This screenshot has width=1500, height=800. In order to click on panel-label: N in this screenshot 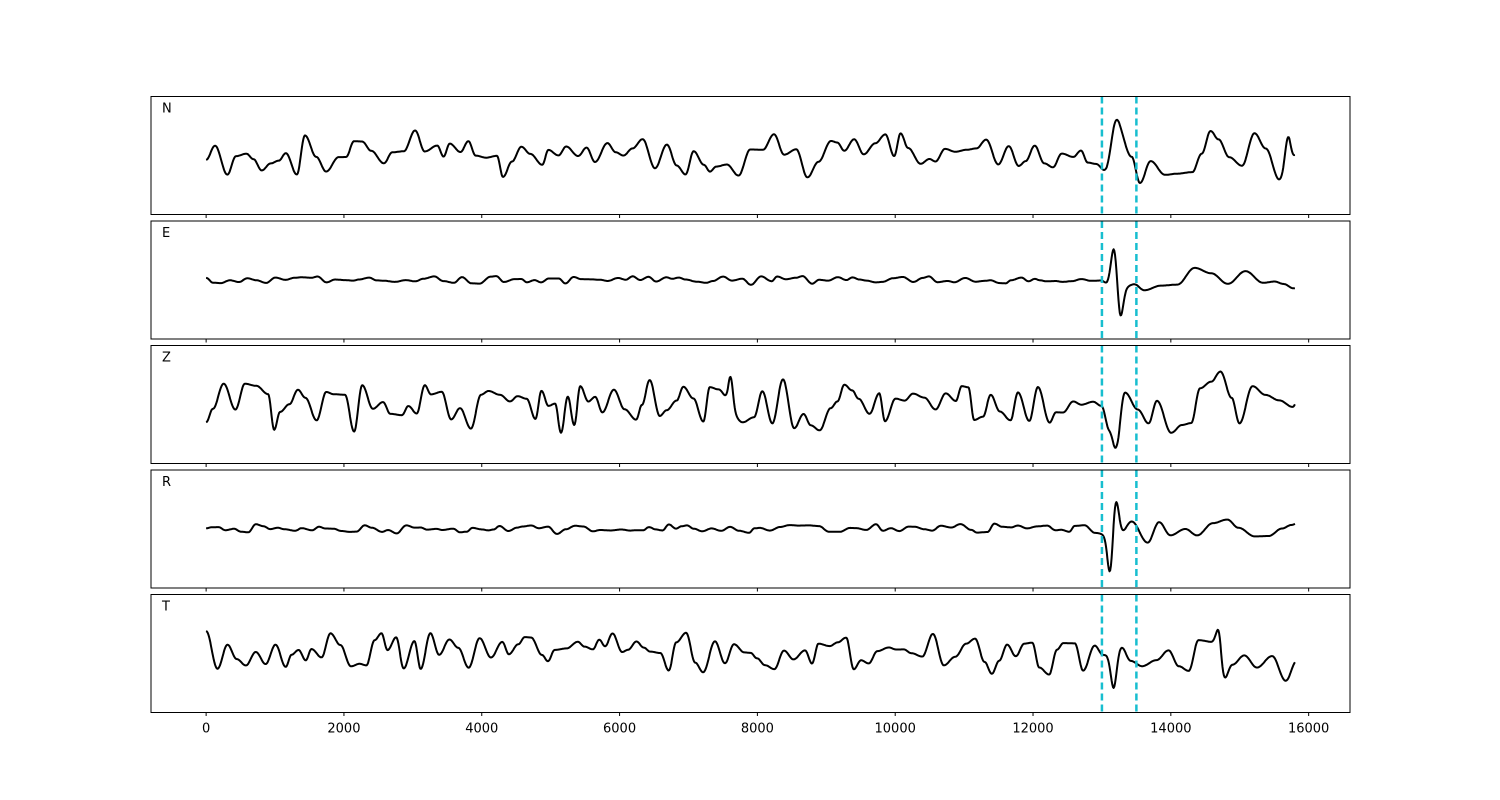, I will do `click(167, 109)`.